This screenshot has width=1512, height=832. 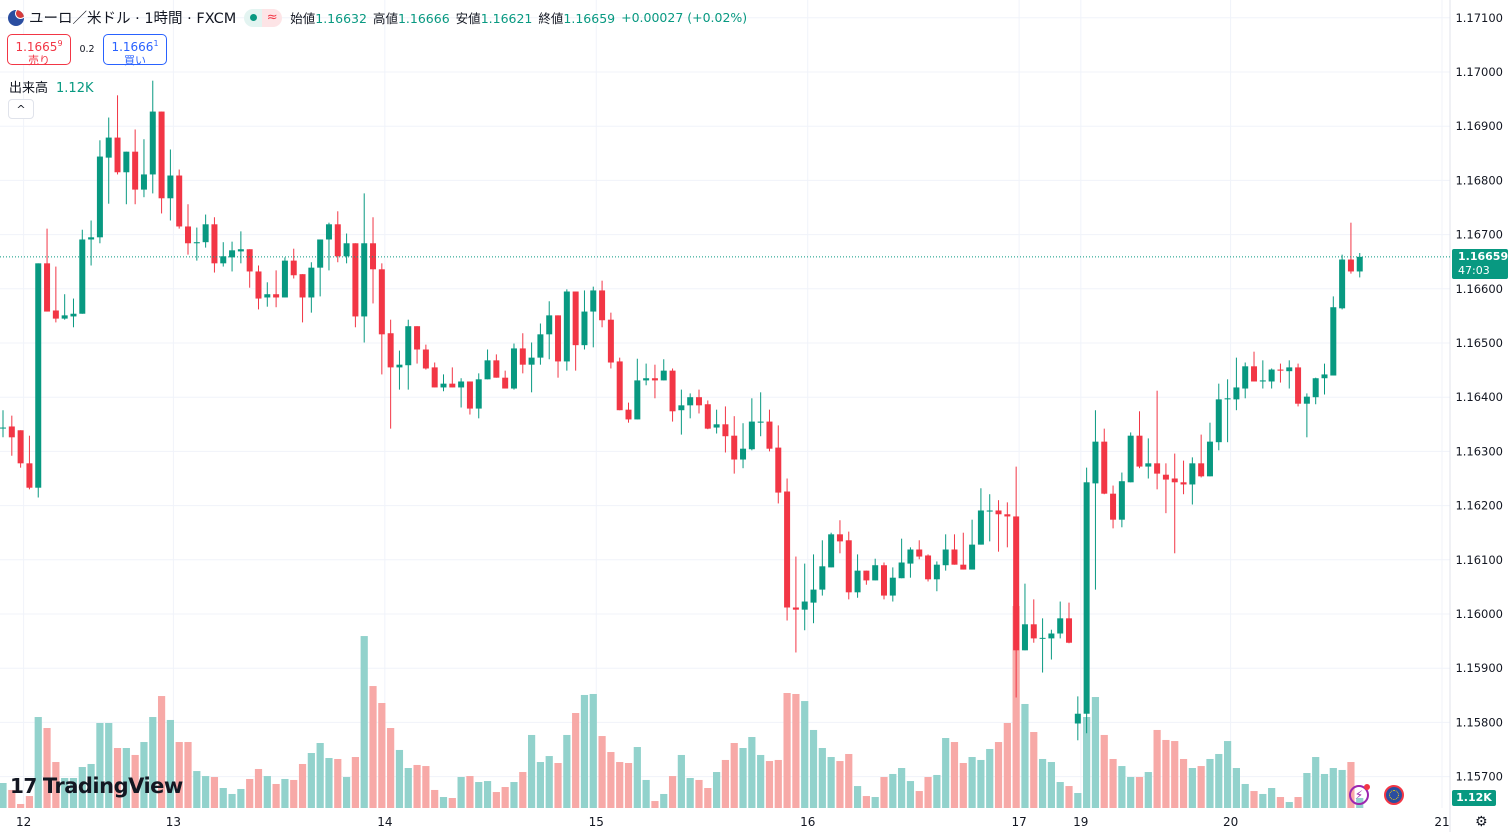 What do you see at coordinates (133, 19) in the screenshot?
I see `symbol-title: ユーロ／米ドル · 1時間 · FXCM` at bounding box center [133, 19].